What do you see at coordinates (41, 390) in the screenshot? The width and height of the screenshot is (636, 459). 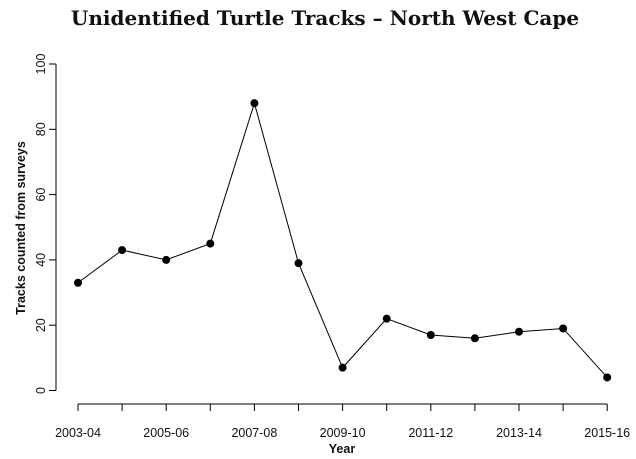 I see `y-tick-label: 0` at bounding box center [41, 390].